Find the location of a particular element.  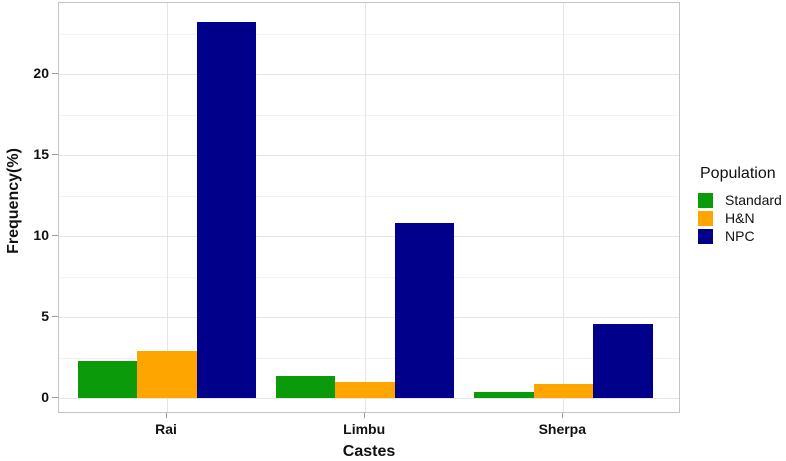

bar-standard-rai is located at coordinates (107, 380).